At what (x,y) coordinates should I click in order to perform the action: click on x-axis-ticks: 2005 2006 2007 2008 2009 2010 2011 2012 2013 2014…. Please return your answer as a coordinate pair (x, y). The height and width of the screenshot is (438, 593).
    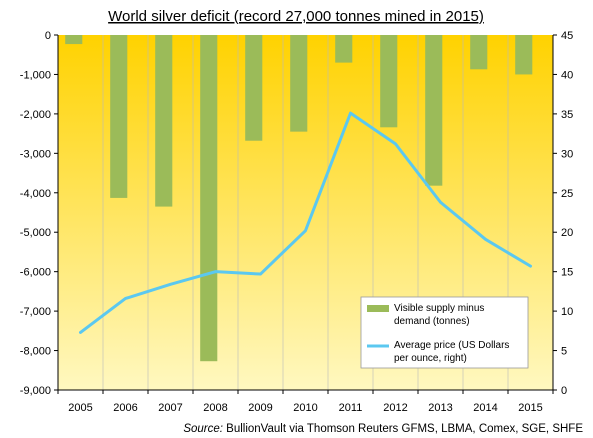
    Looking at the image, I should click on (305, 402).